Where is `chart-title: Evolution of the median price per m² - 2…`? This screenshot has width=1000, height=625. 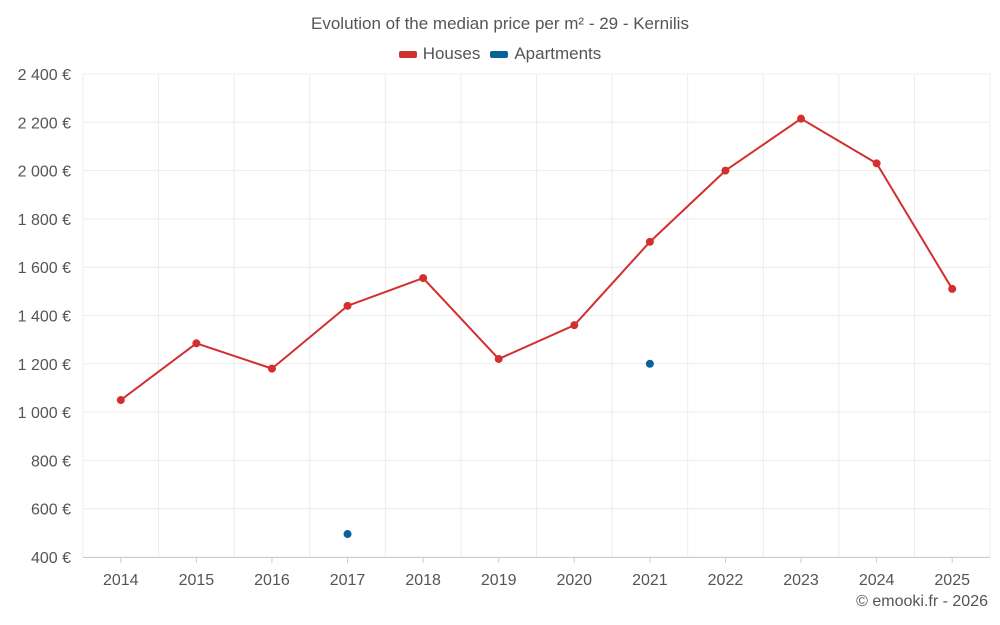
chart-title: Evolution of the median price per m² - 2… is located at coordinates (500, 23).